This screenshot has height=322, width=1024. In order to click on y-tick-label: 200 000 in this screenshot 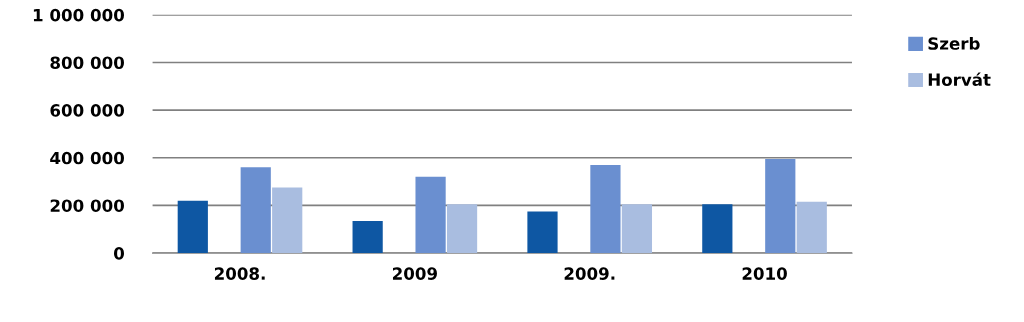, I will do `click(87, 206)`.